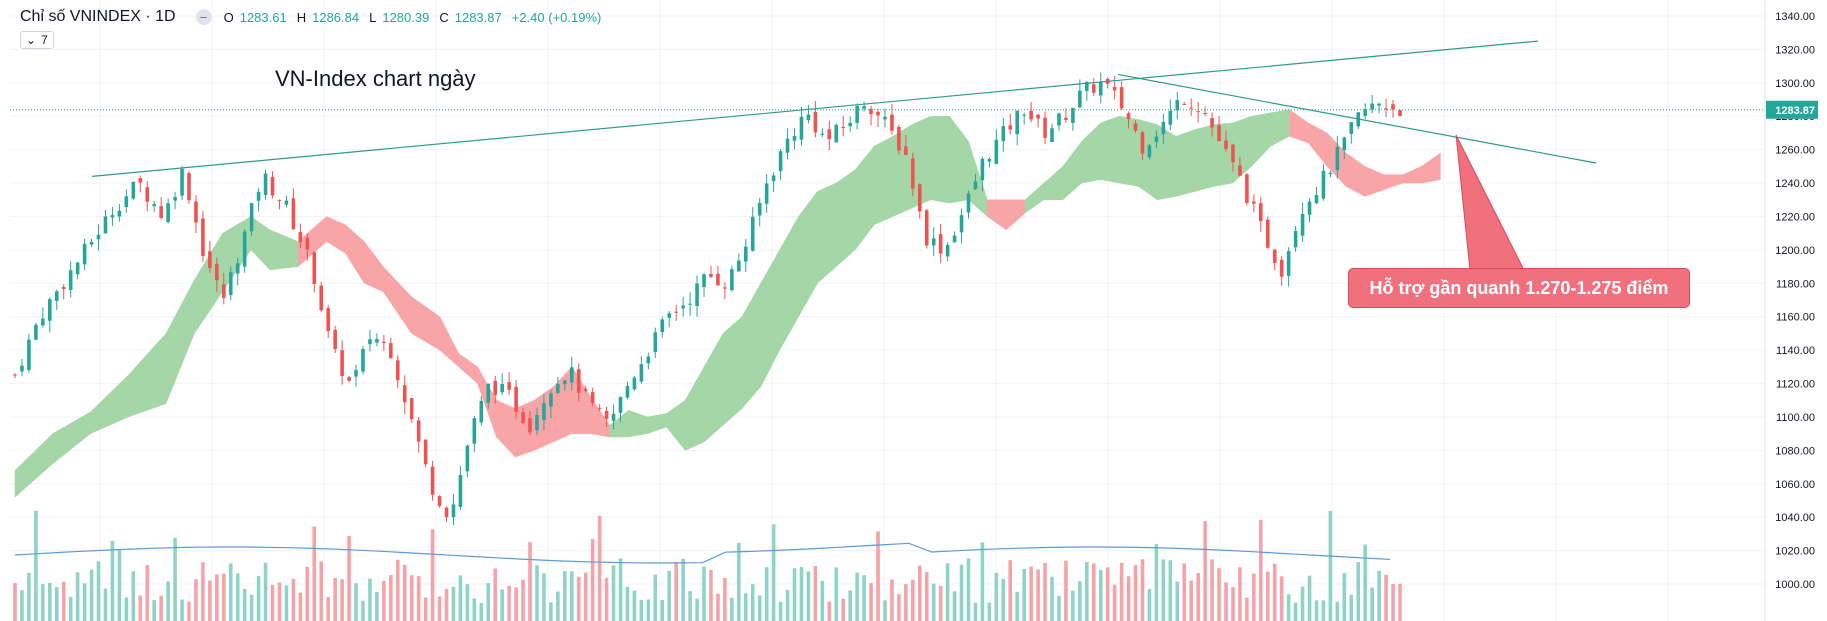 This screenshot has width=1827, height=621. Describe the element at coordinates (37, 40) in the screenshot. I see `indicators-toggle: ⌄ 7` at that location.